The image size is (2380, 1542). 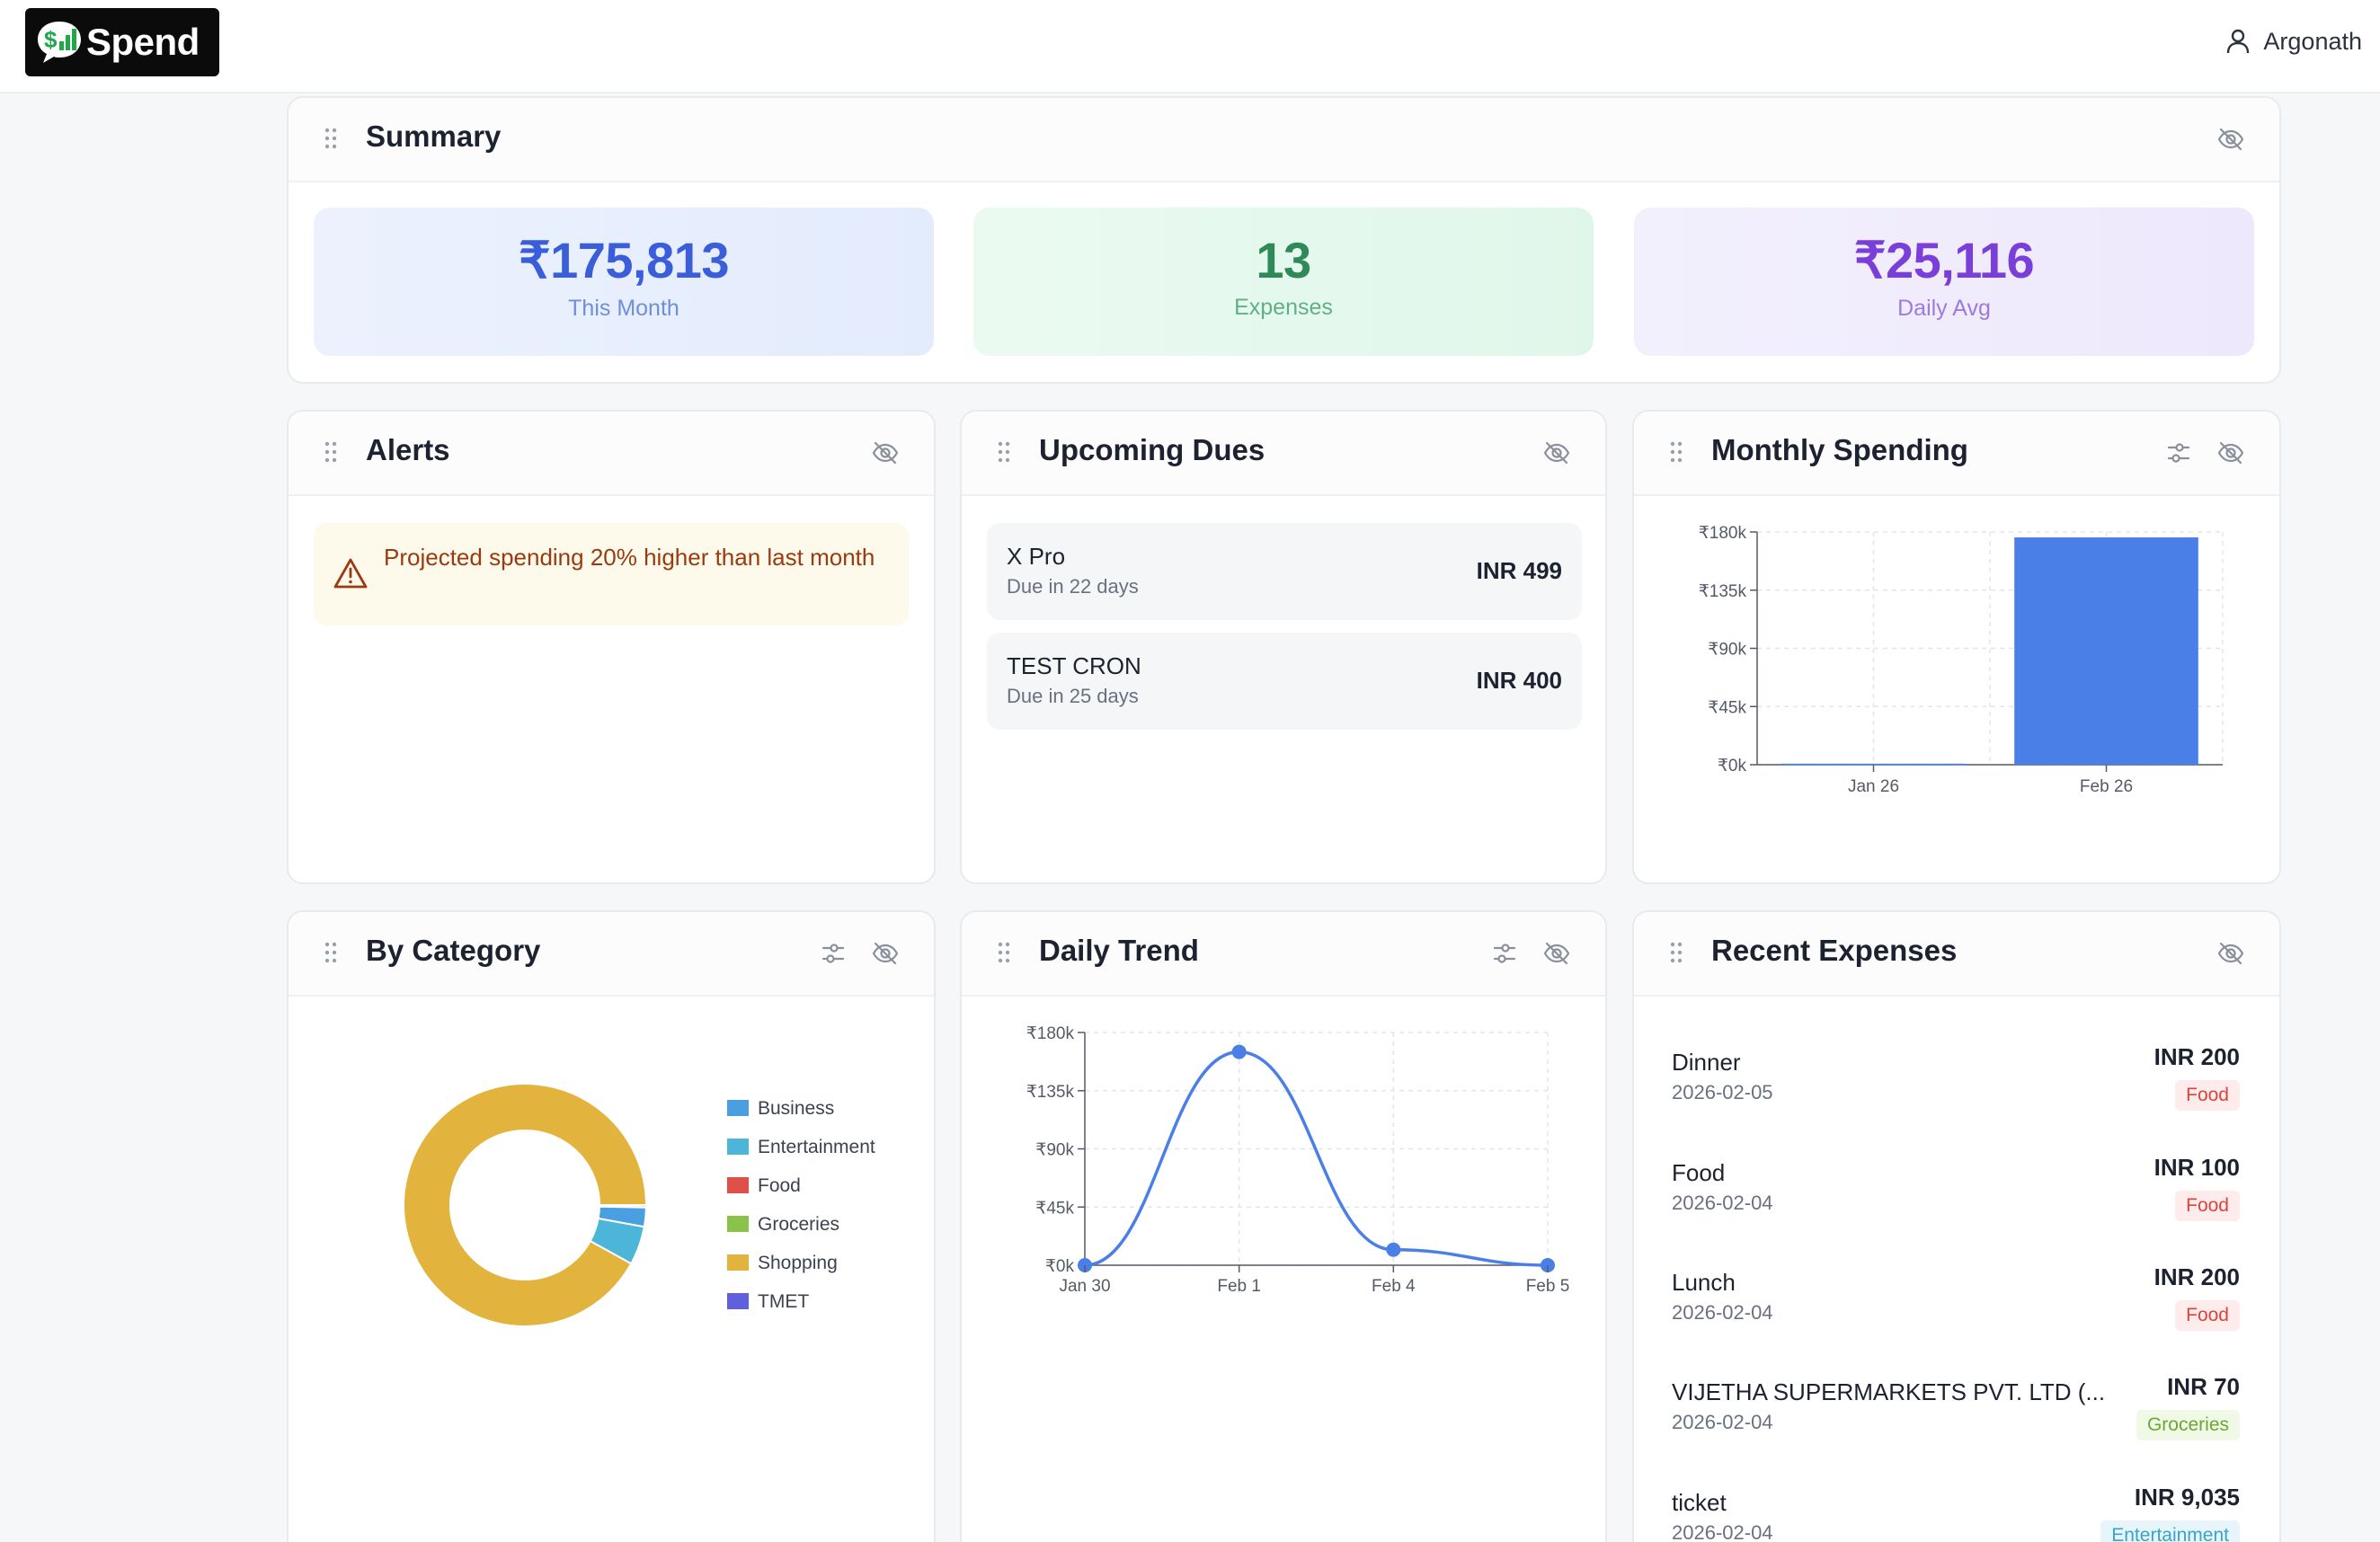 I want to click on legend-label: Business, so click(x=796, y=1109).